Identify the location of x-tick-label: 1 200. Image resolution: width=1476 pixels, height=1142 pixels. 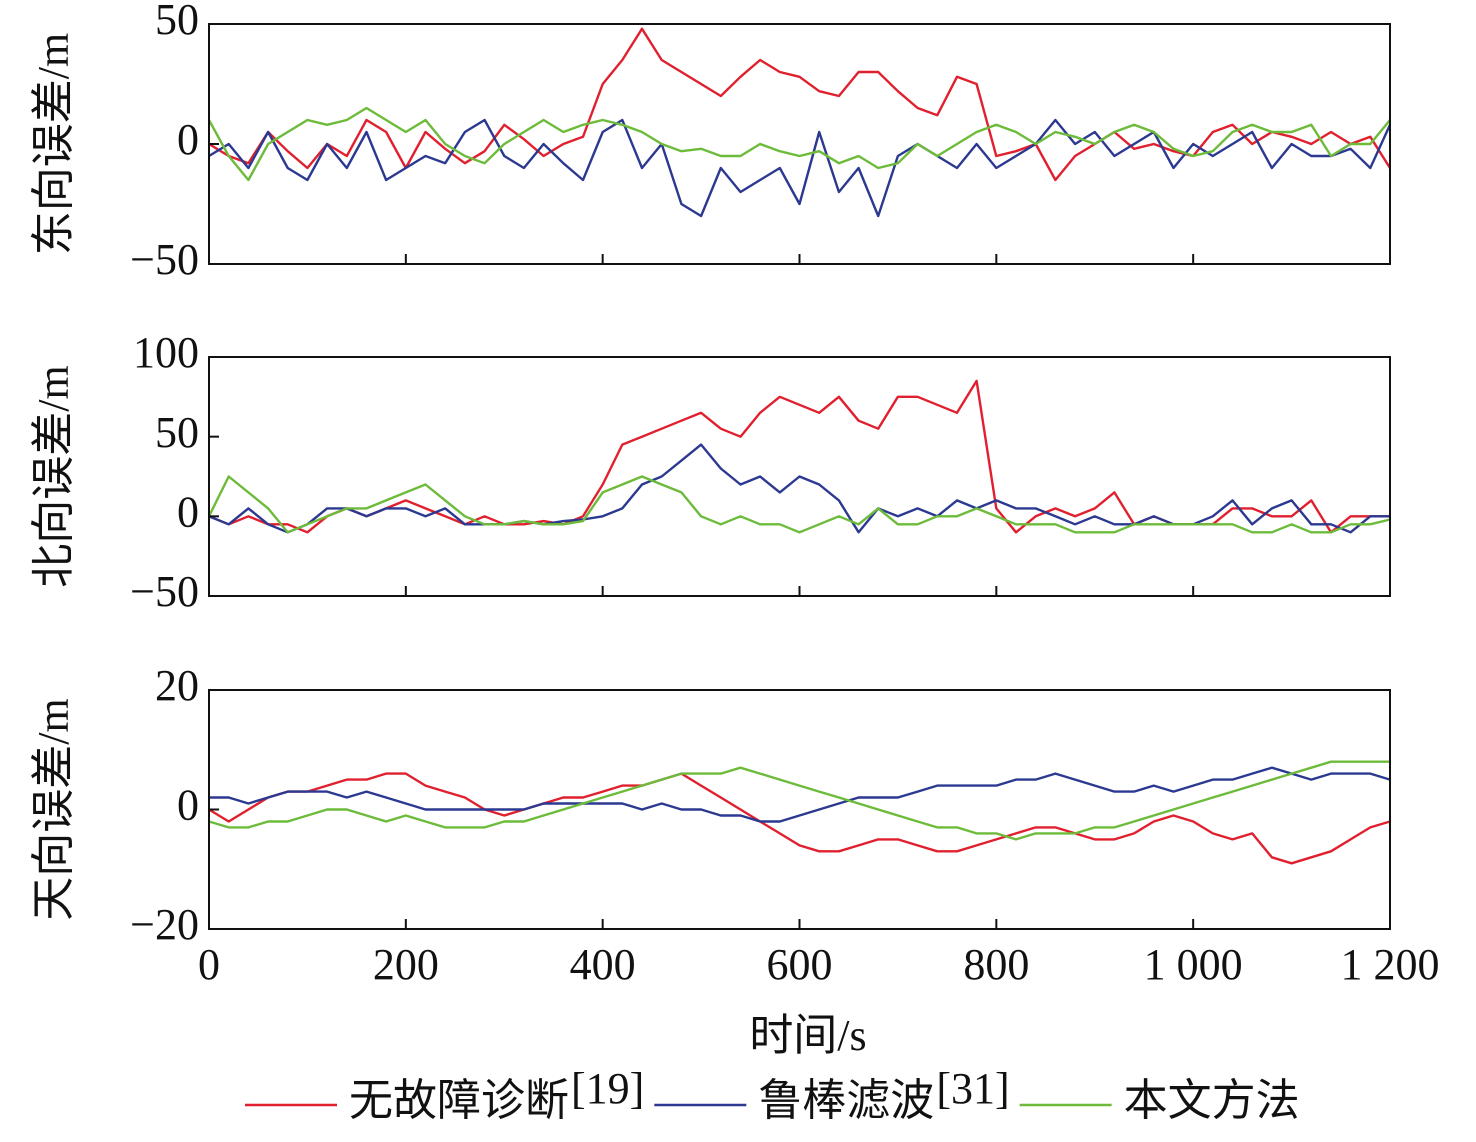
(1390, 964).